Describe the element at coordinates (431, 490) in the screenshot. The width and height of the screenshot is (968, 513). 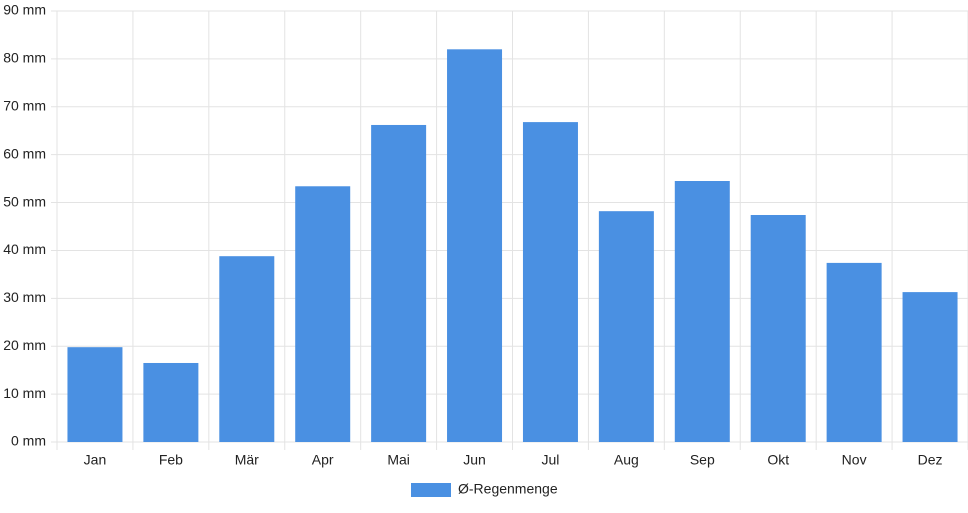
I see `legend-swatch` at that location.